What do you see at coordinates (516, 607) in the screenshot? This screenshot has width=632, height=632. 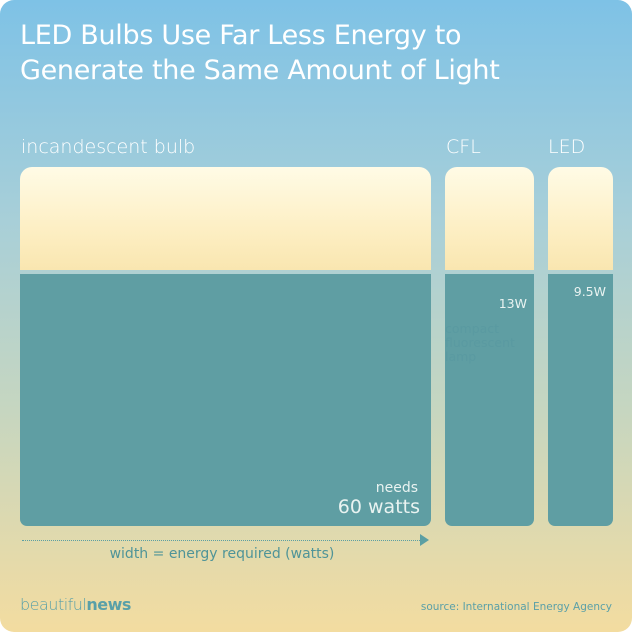 I see `source-note: source: International Energy Agency` at bounding box center [516, 607].